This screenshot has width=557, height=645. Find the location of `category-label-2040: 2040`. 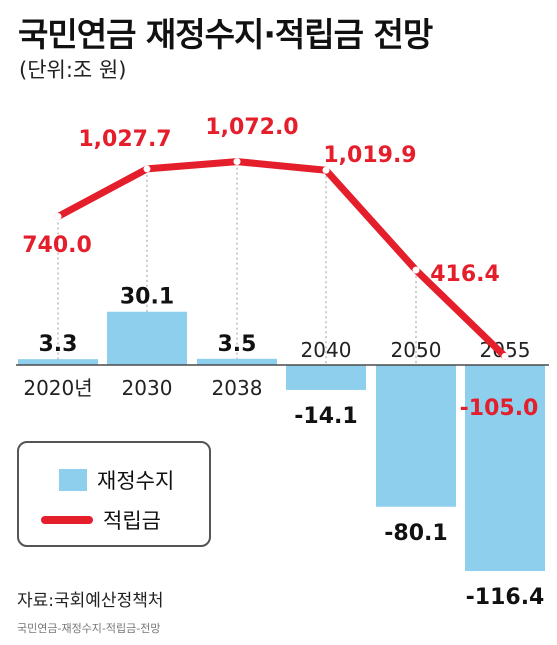

category-label-2040: 2040 is located at coordinates (326, 350).